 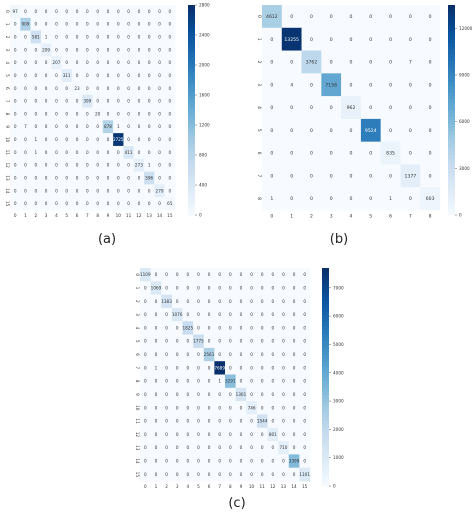 I want to click on cell-value: 279, so click(x=160, y=190).